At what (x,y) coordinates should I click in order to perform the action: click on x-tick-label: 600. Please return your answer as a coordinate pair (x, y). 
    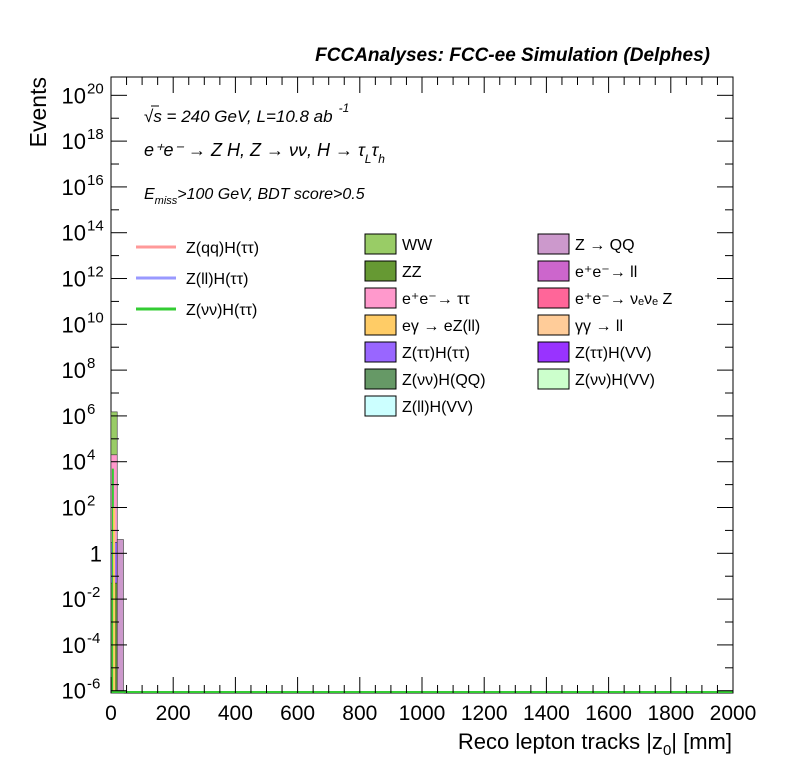
    Looking at the image, I should click on (297, 713).